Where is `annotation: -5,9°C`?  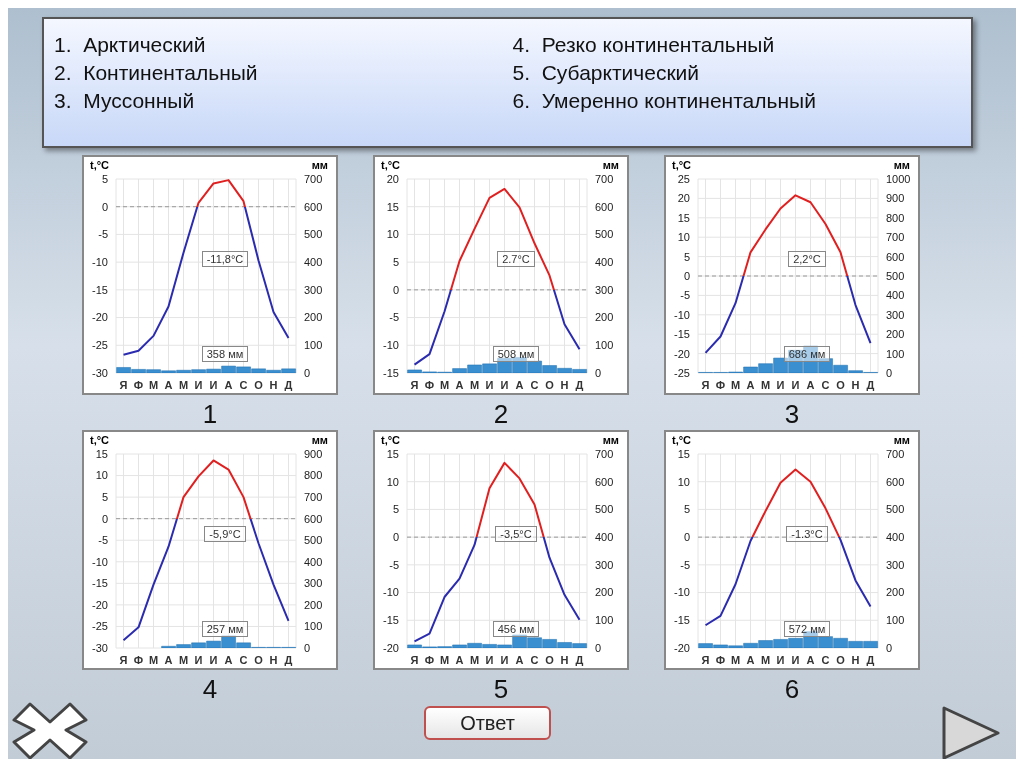
annotation: -5,9°C is located at coordinates (225, 534).